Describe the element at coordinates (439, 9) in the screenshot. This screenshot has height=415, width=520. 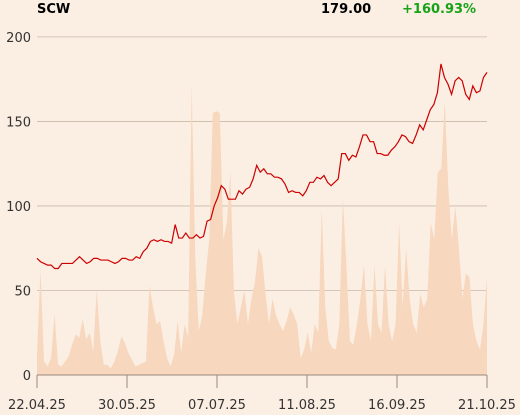
I see `price-change-percent: +160.93%` at that location.